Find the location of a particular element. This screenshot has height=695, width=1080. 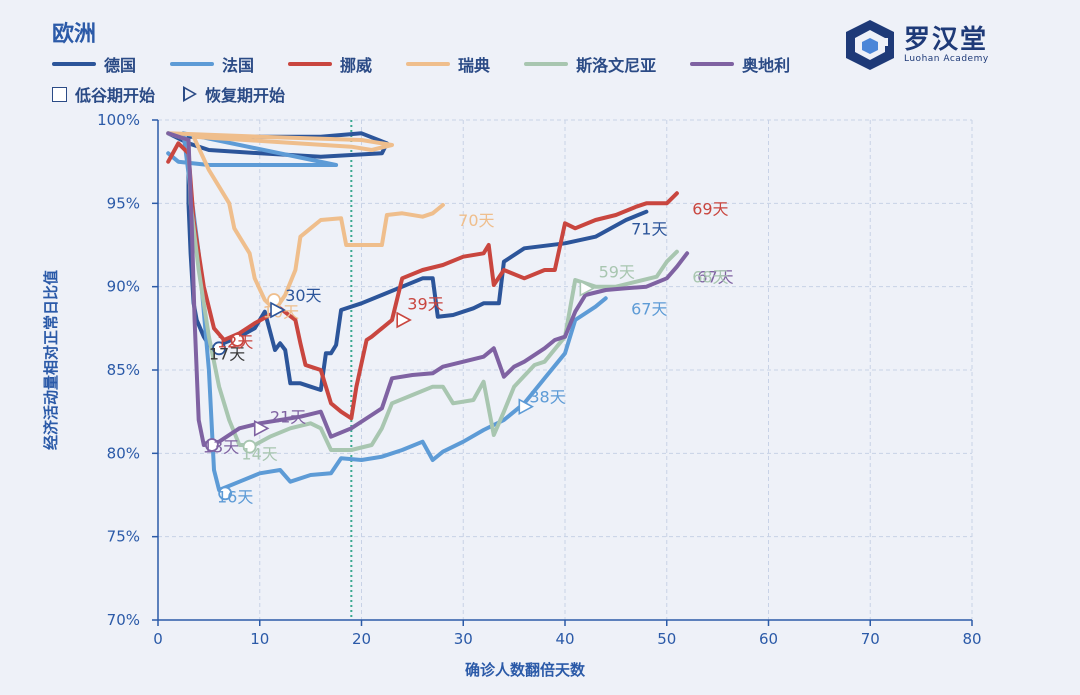

x-tick-label: 60 is located at coordinates (768, 639).